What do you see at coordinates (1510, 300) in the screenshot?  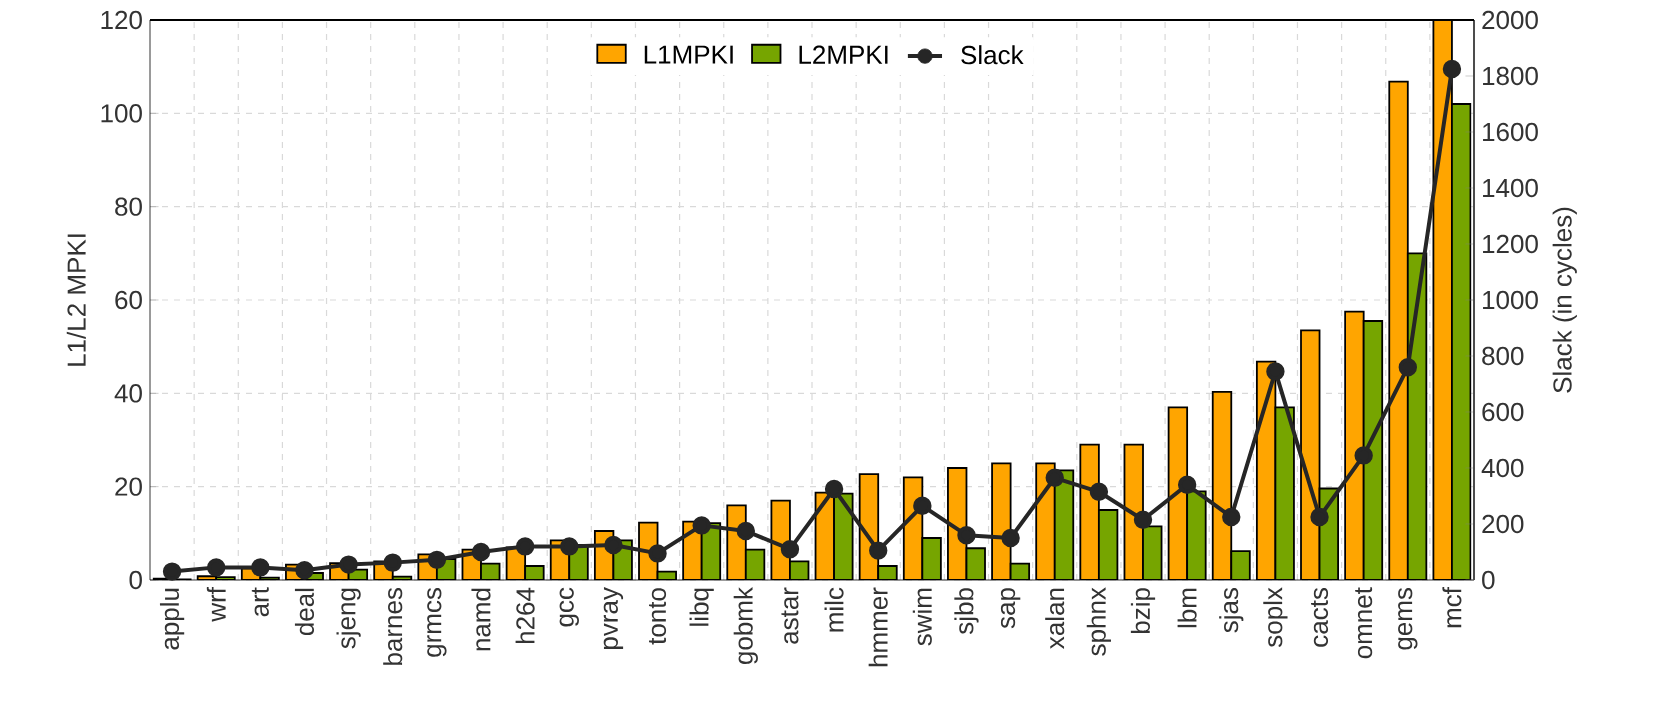 I see `y2-tick-label: 1000` at bounding box center [1510, 300].